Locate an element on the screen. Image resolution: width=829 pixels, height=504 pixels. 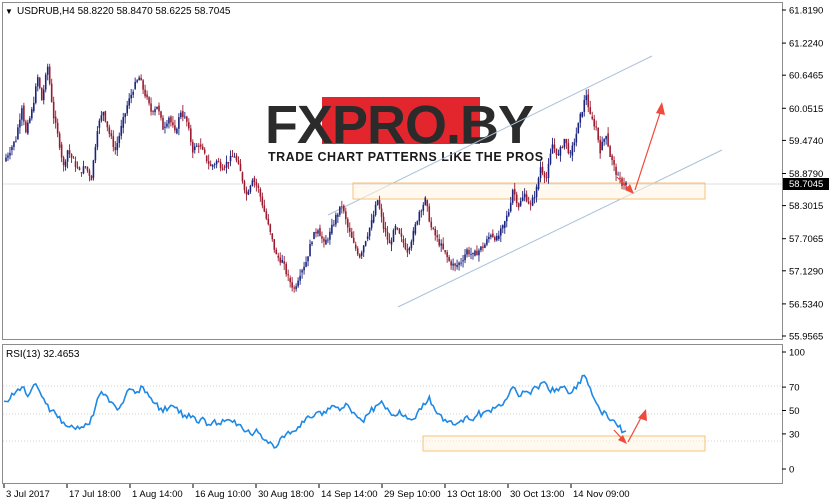
time-tick-label: 1 Aug 14:00 is located at coordinates (157, 494).